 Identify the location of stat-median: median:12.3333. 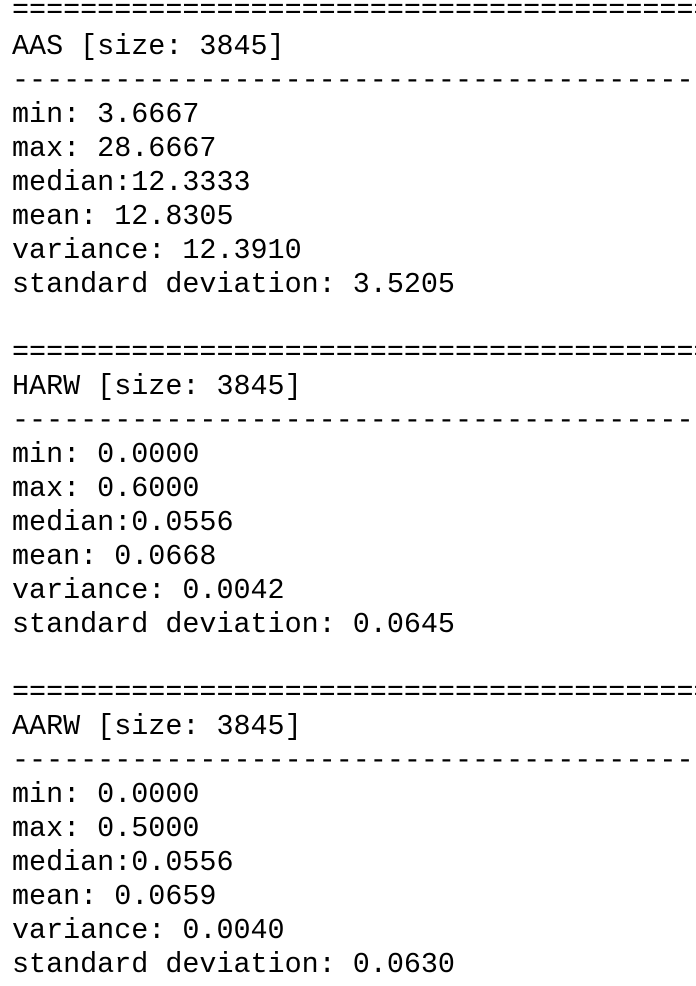
(131, 182).